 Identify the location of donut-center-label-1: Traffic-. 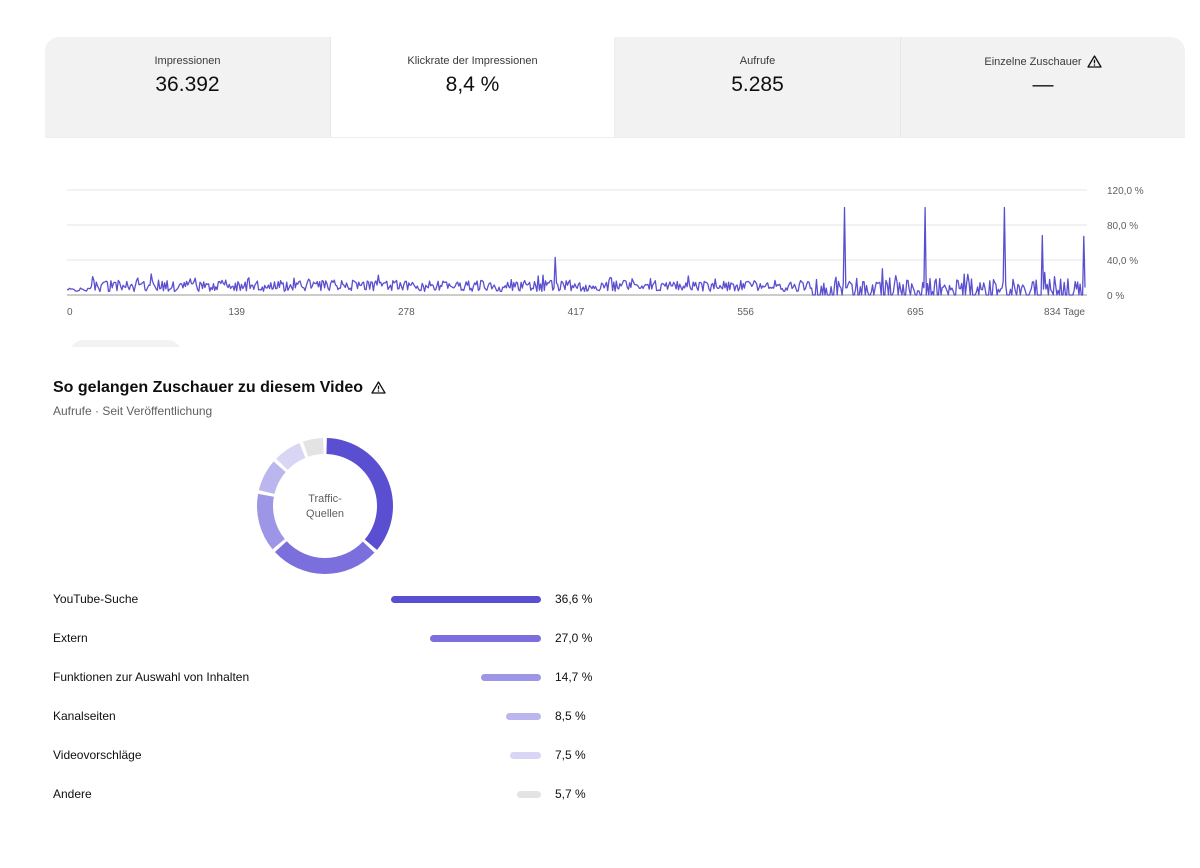
(325, 499).